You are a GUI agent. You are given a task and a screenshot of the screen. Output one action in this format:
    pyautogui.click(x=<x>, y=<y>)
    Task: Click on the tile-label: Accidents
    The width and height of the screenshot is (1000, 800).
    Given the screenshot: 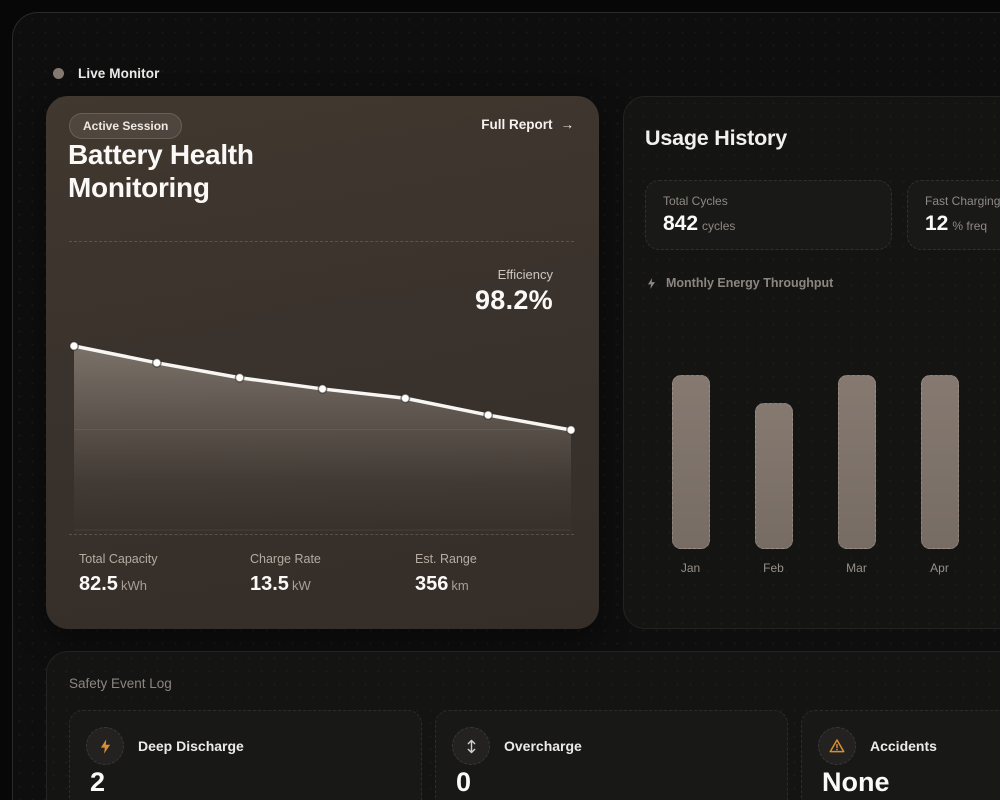 What is the action you would take?
    pyautogui.click(x=903, y=746)
    